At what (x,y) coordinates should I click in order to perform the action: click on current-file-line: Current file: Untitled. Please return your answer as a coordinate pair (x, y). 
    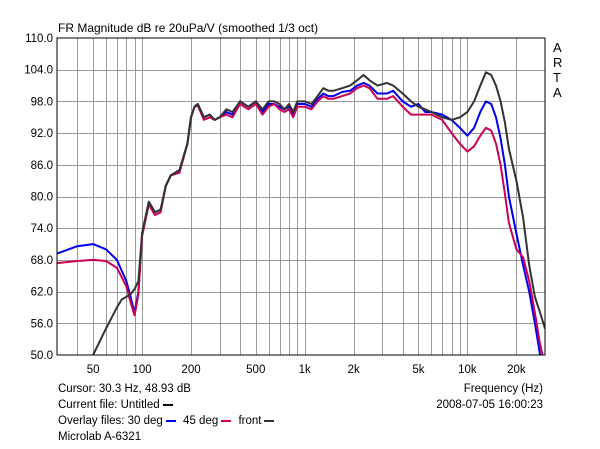
    Looking at the image, I should click on (117, 405).